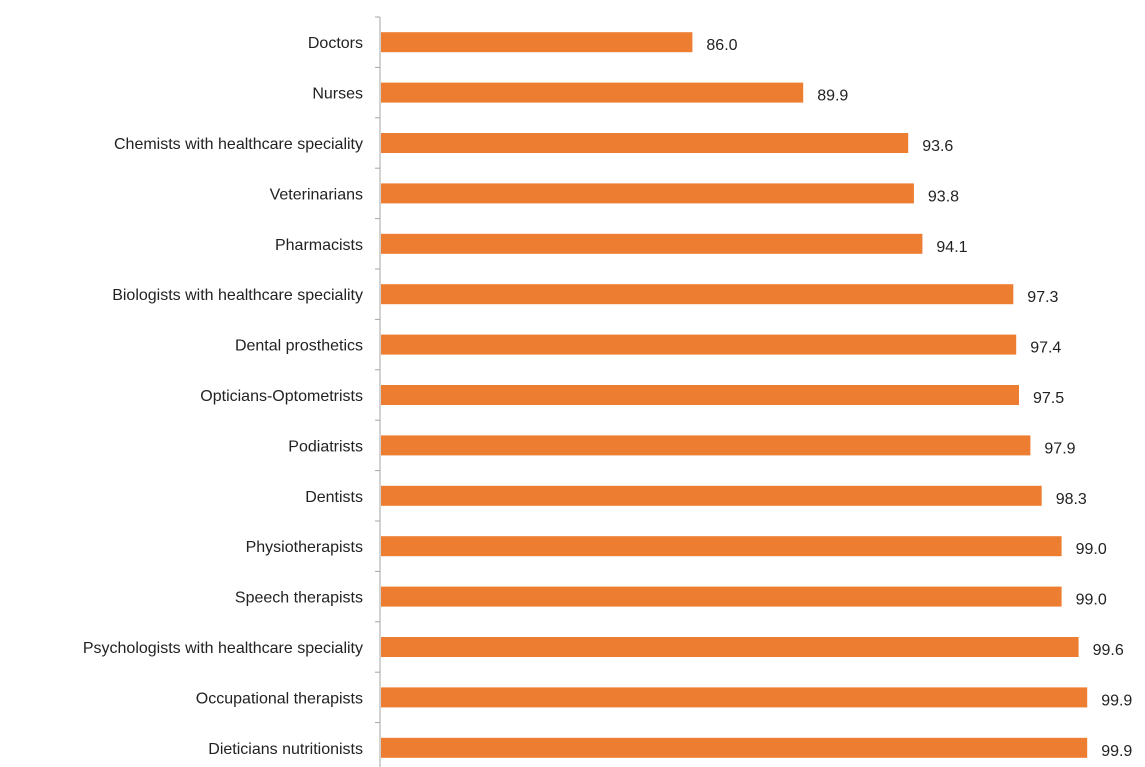 This screenshot has height=767, width=1145. Describe the element at coordinates (1048, 398) in the screenshot. I see `value-label: 97.5` at that location.